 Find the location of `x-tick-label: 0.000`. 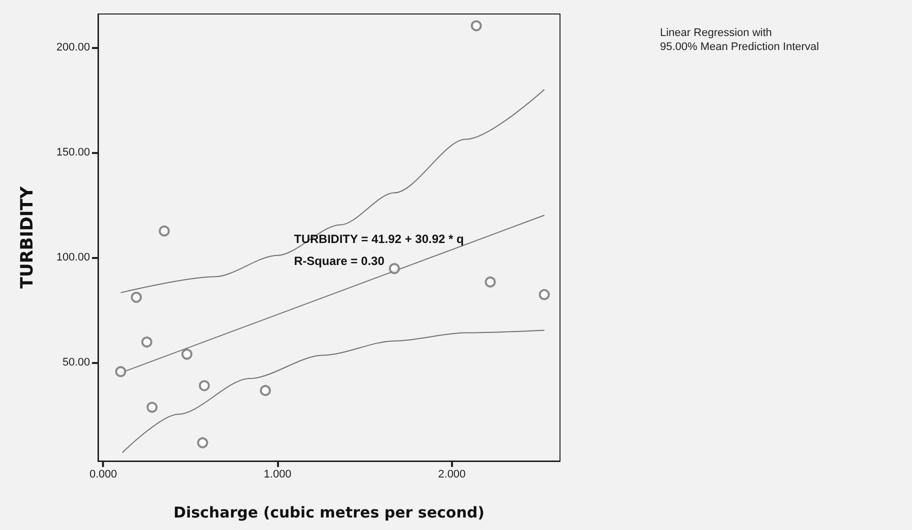

x-tick-label: 0.000 is located at coordinates (103, 474).